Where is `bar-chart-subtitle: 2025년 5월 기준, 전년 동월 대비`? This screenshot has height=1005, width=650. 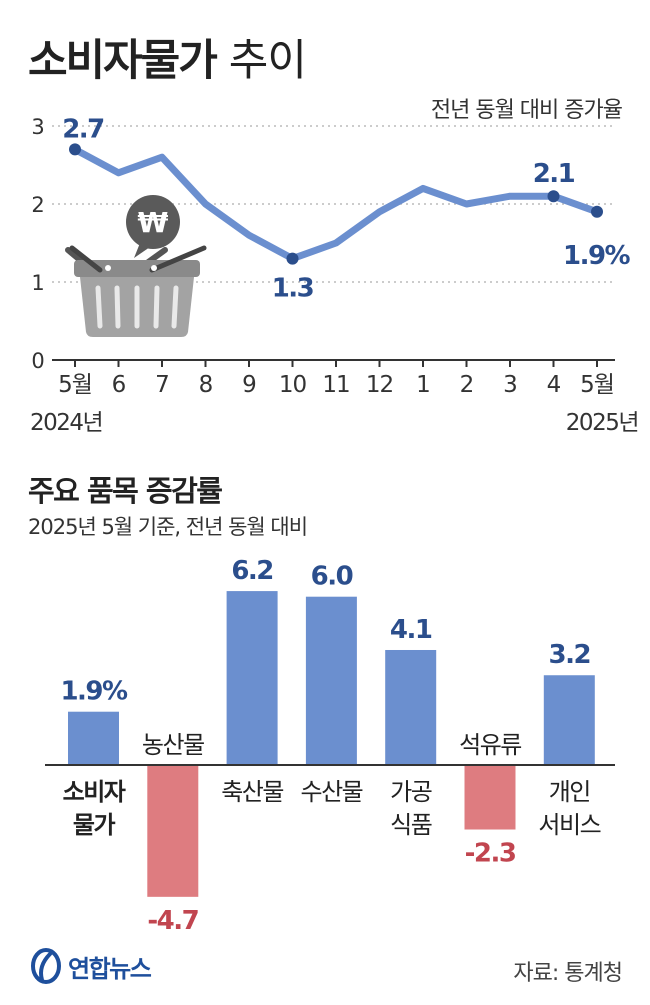 bar-chart-subtitle: 2025년 5월 기준, 전년 동월 대비 is located at coordinates (168, 527).